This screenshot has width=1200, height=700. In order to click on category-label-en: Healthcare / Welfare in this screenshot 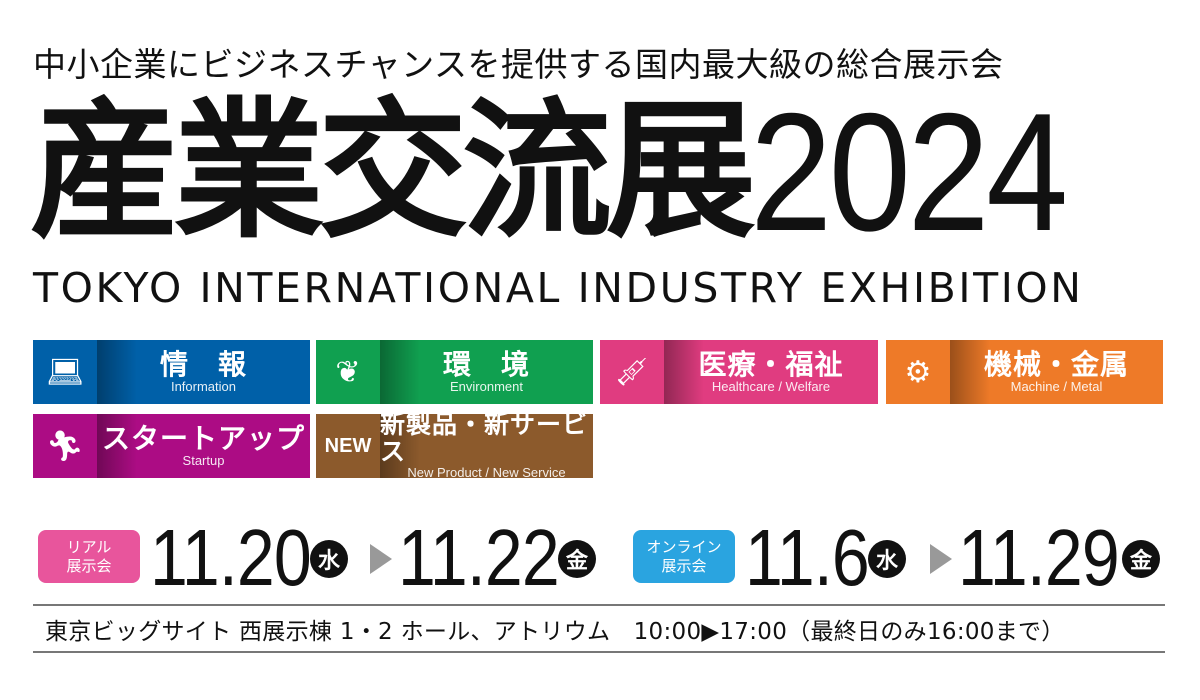, I will do `click(771, 387)`.